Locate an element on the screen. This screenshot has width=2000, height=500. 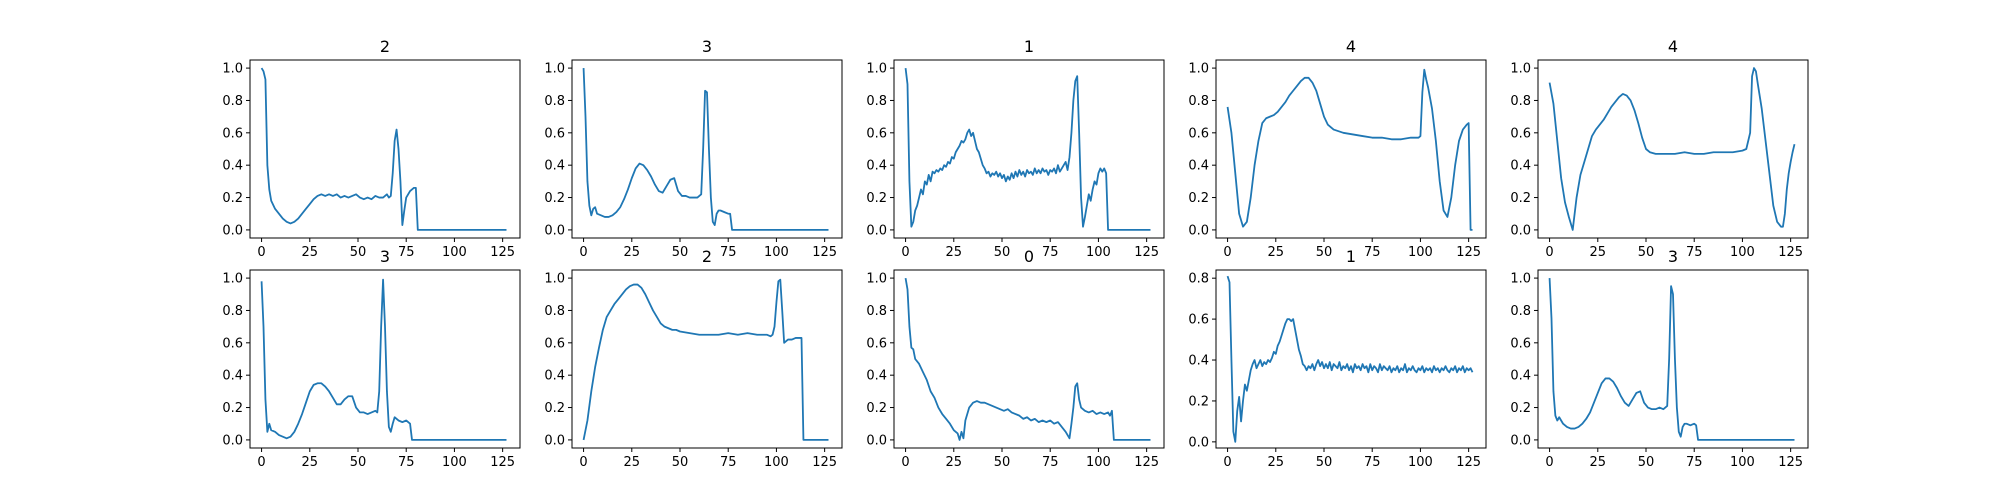
subplot-6: 3 0 25 50 75 100 125 0.0 0.2 0.4 0.6 0.8 1.0 is located at coordinates (371, 358).